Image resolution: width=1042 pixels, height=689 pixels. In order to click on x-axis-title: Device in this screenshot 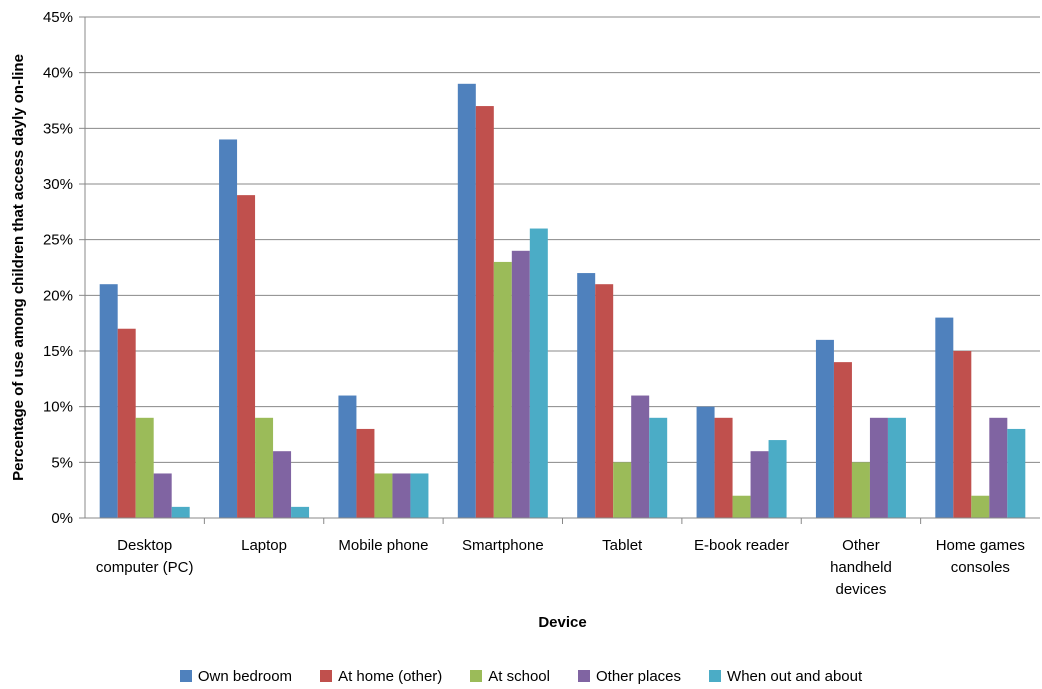, I will do `click(562, 622)`.